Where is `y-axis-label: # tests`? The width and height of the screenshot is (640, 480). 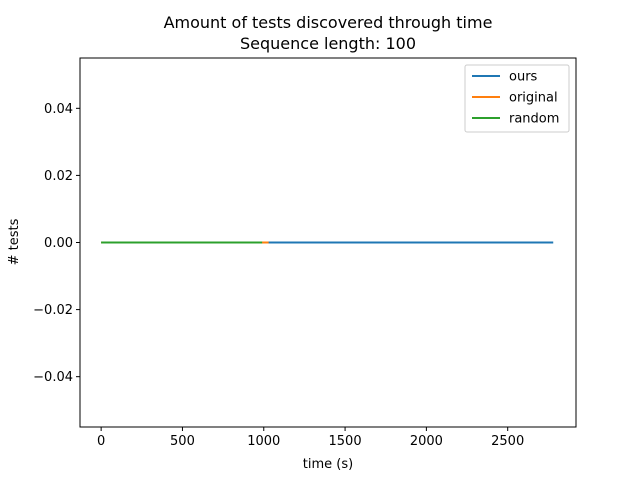 y-axis-label: # tests is located at coordinates (14, 241).